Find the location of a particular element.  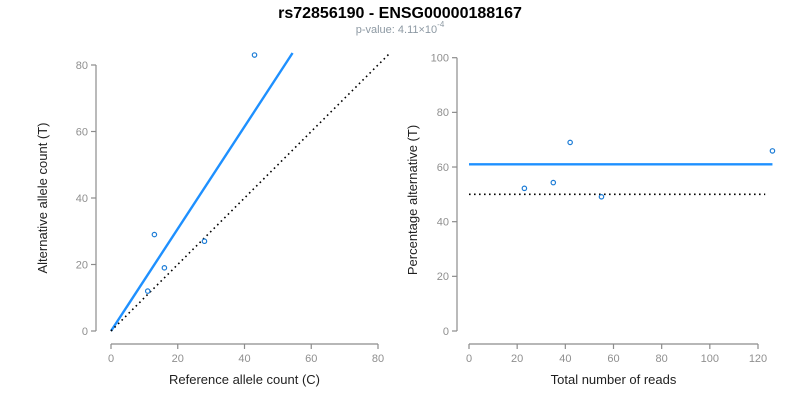

y-axis-title: Percentage alternative (T) is located at coordinates (412, 200).